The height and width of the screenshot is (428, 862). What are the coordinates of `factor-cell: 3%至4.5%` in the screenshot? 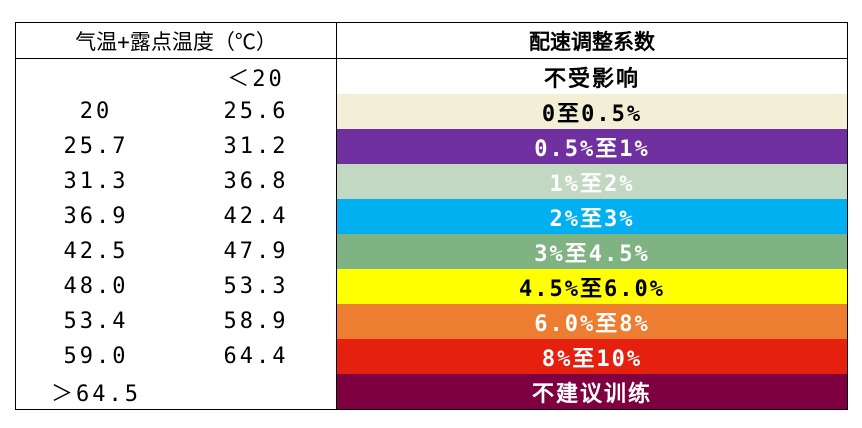 It's located at (592, 251).